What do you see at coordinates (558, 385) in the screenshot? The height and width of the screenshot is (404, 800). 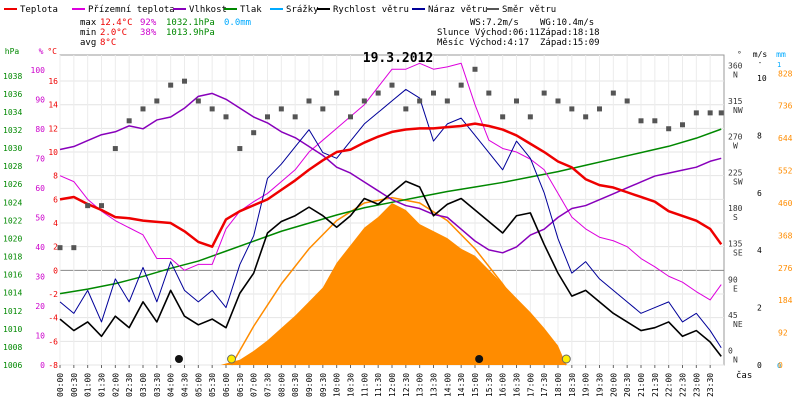 I see `x-tick-label: 18:00` at bounding box center [558, 385].